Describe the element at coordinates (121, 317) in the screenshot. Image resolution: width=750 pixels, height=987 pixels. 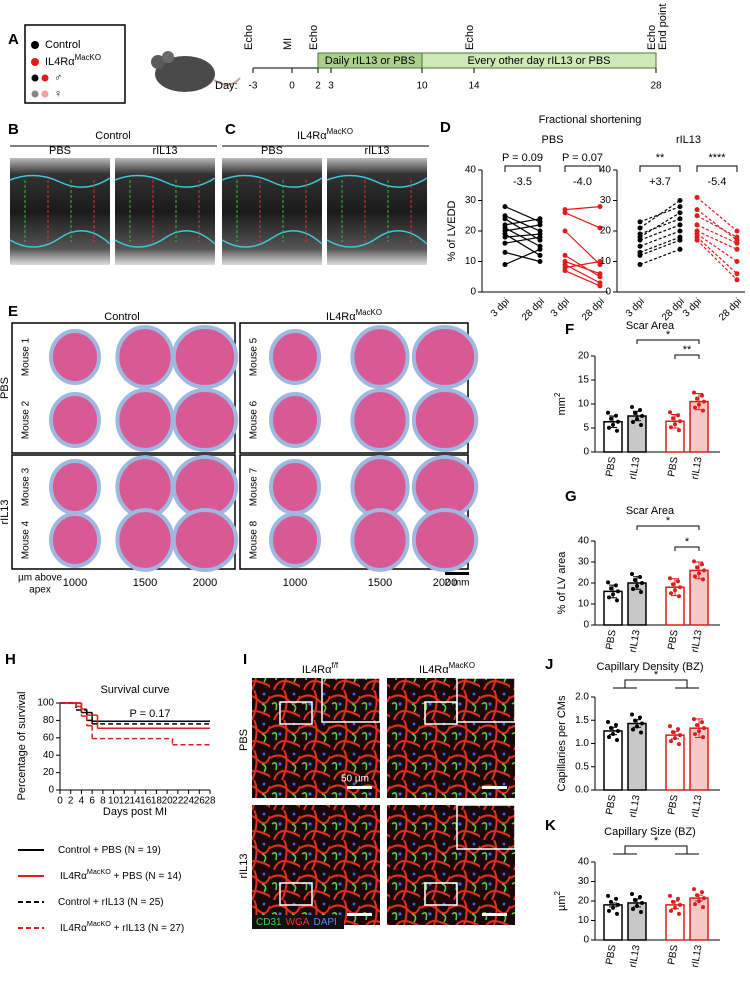
I see `column-title: Control` at that location.